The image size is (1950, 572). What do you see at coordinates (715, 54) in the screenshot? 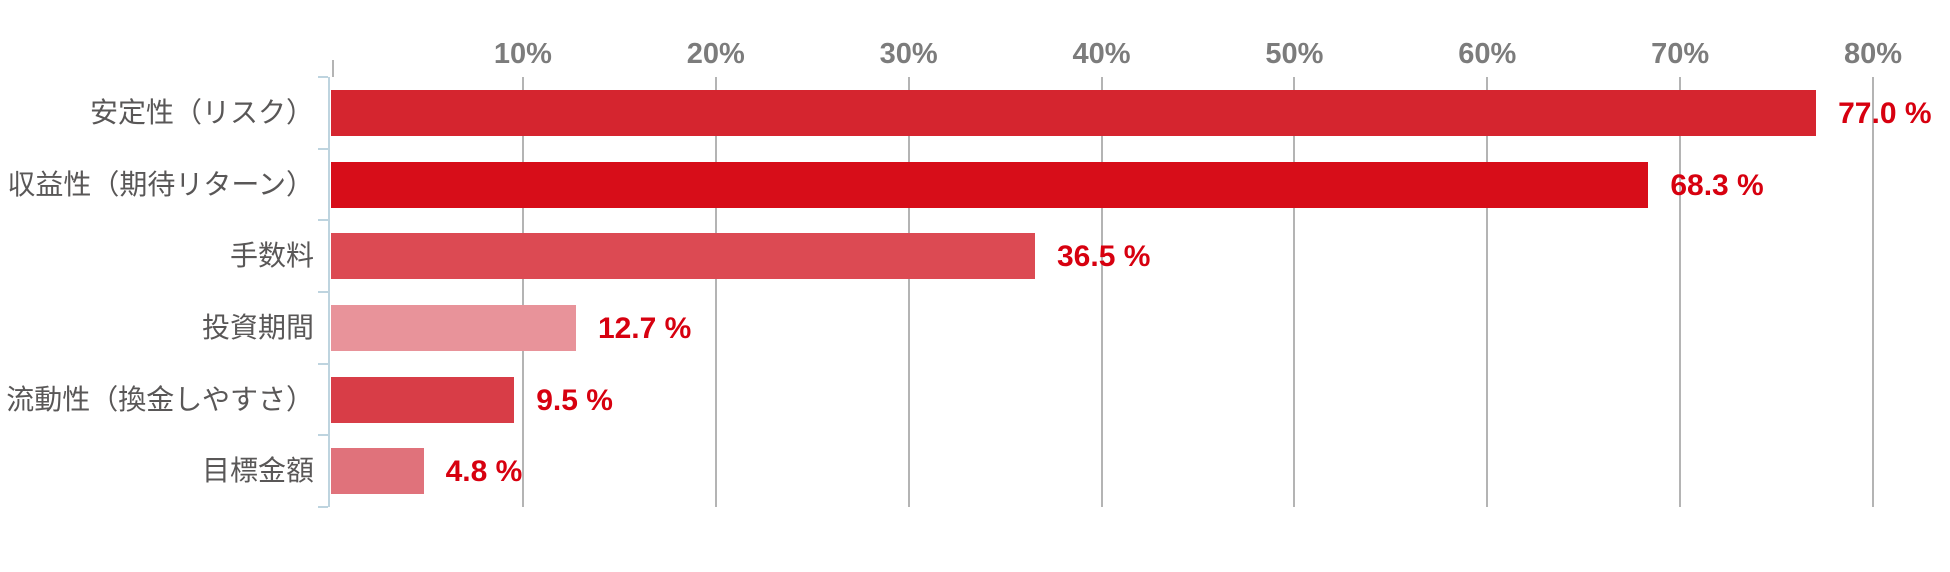
I see `x-tick-label: 20%` at bounding box center [715, 54].